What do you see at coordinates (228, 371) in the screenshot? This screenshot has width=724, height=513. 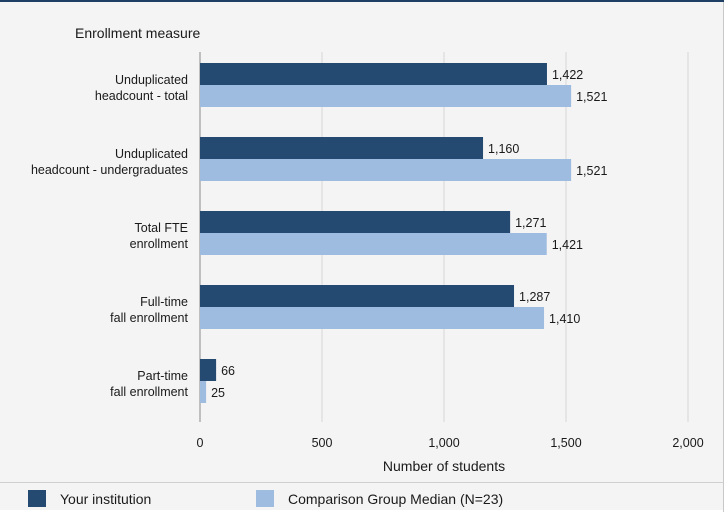 I see `value-label-your-institution: 66` at bounding box center [228, 371].